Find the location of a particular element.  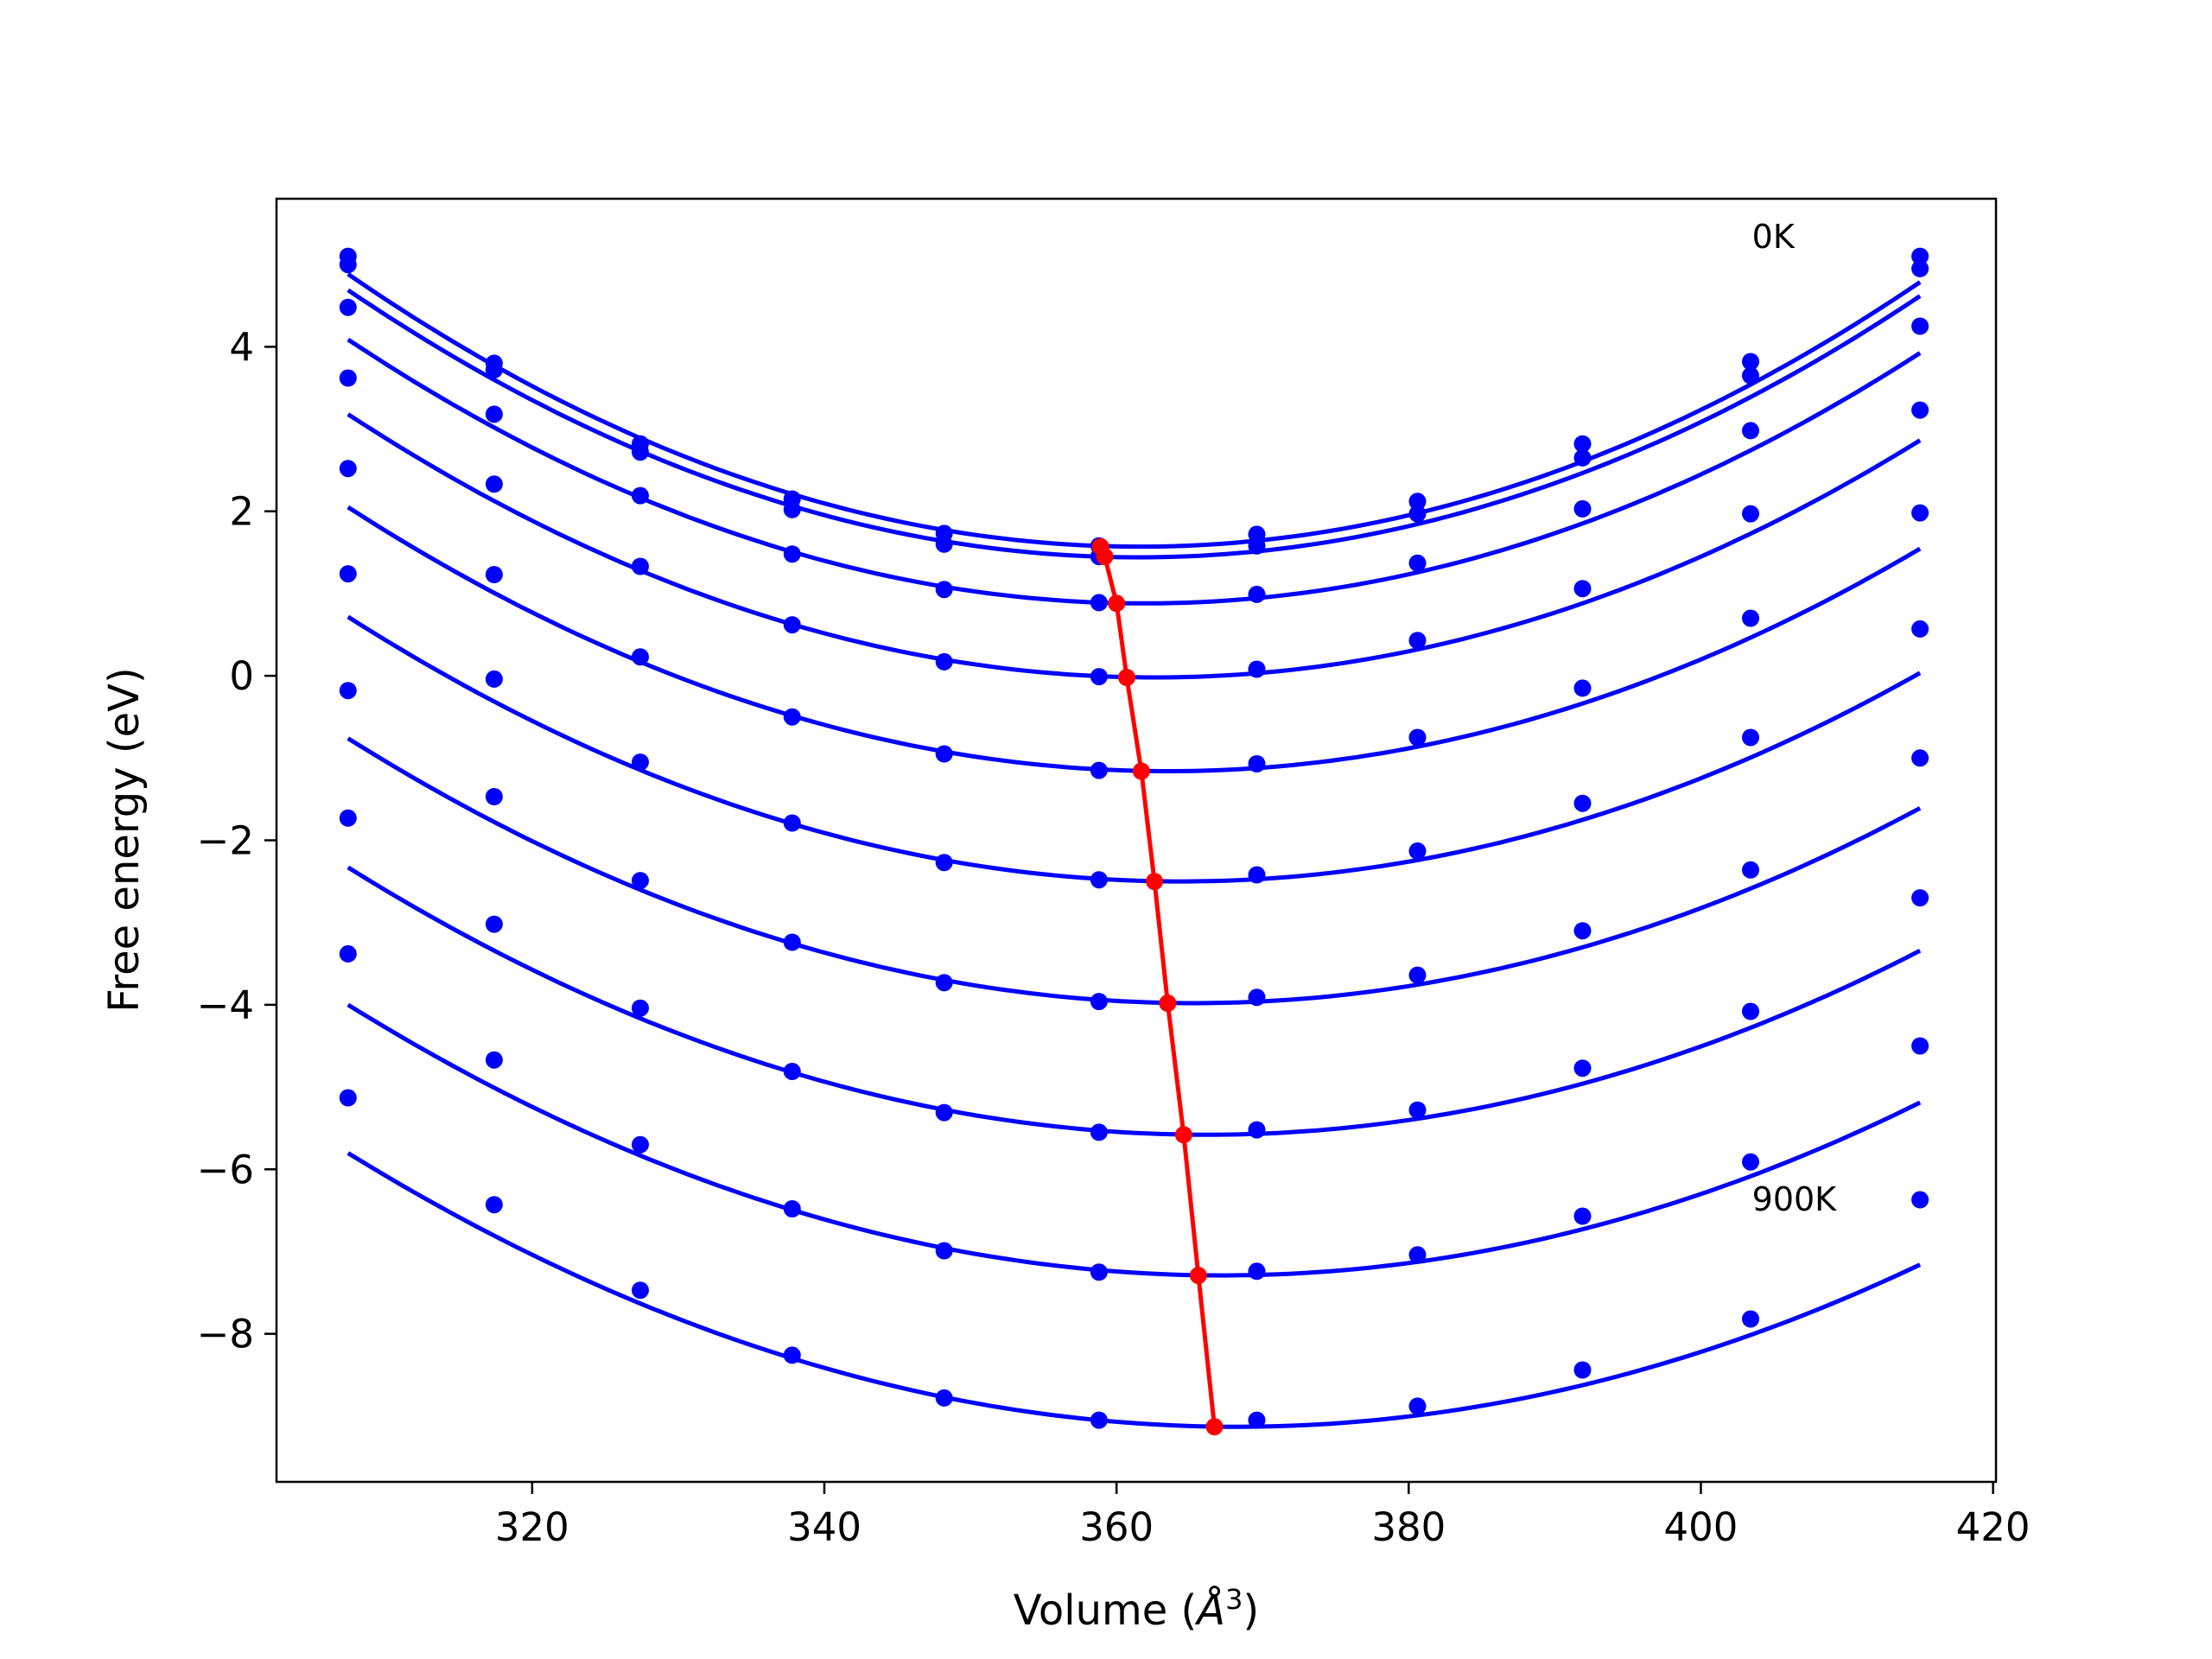

minimum-line is located at coordinates (1157, 986).